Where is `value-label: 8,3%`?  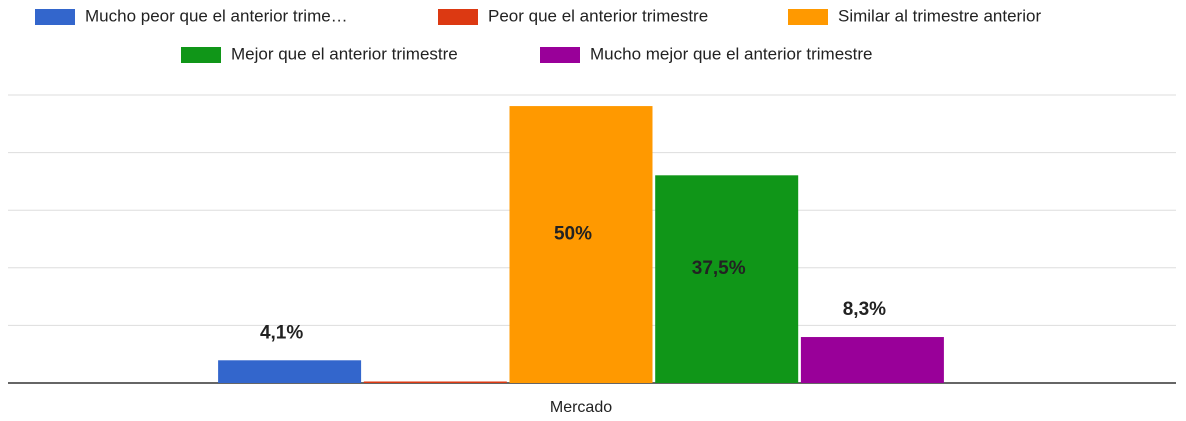
value-label: 8,3% is located at coordinates (864, 309).